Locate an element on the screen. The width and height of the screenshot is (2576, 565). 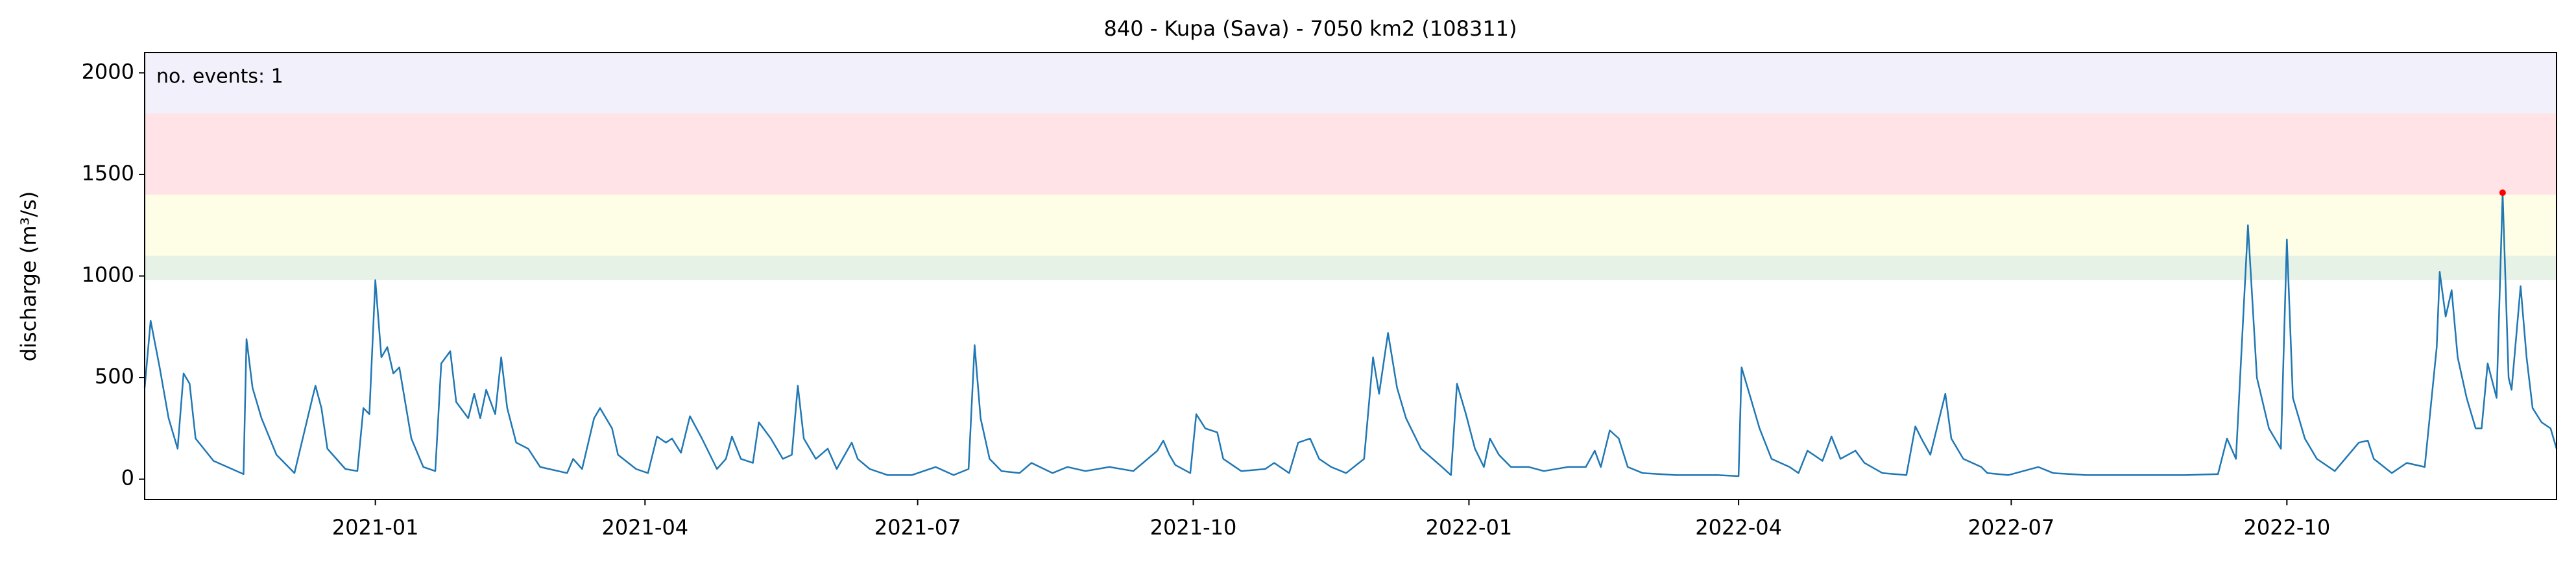
x-tick-label: 2021-07 is located at coordinates (917, 527).